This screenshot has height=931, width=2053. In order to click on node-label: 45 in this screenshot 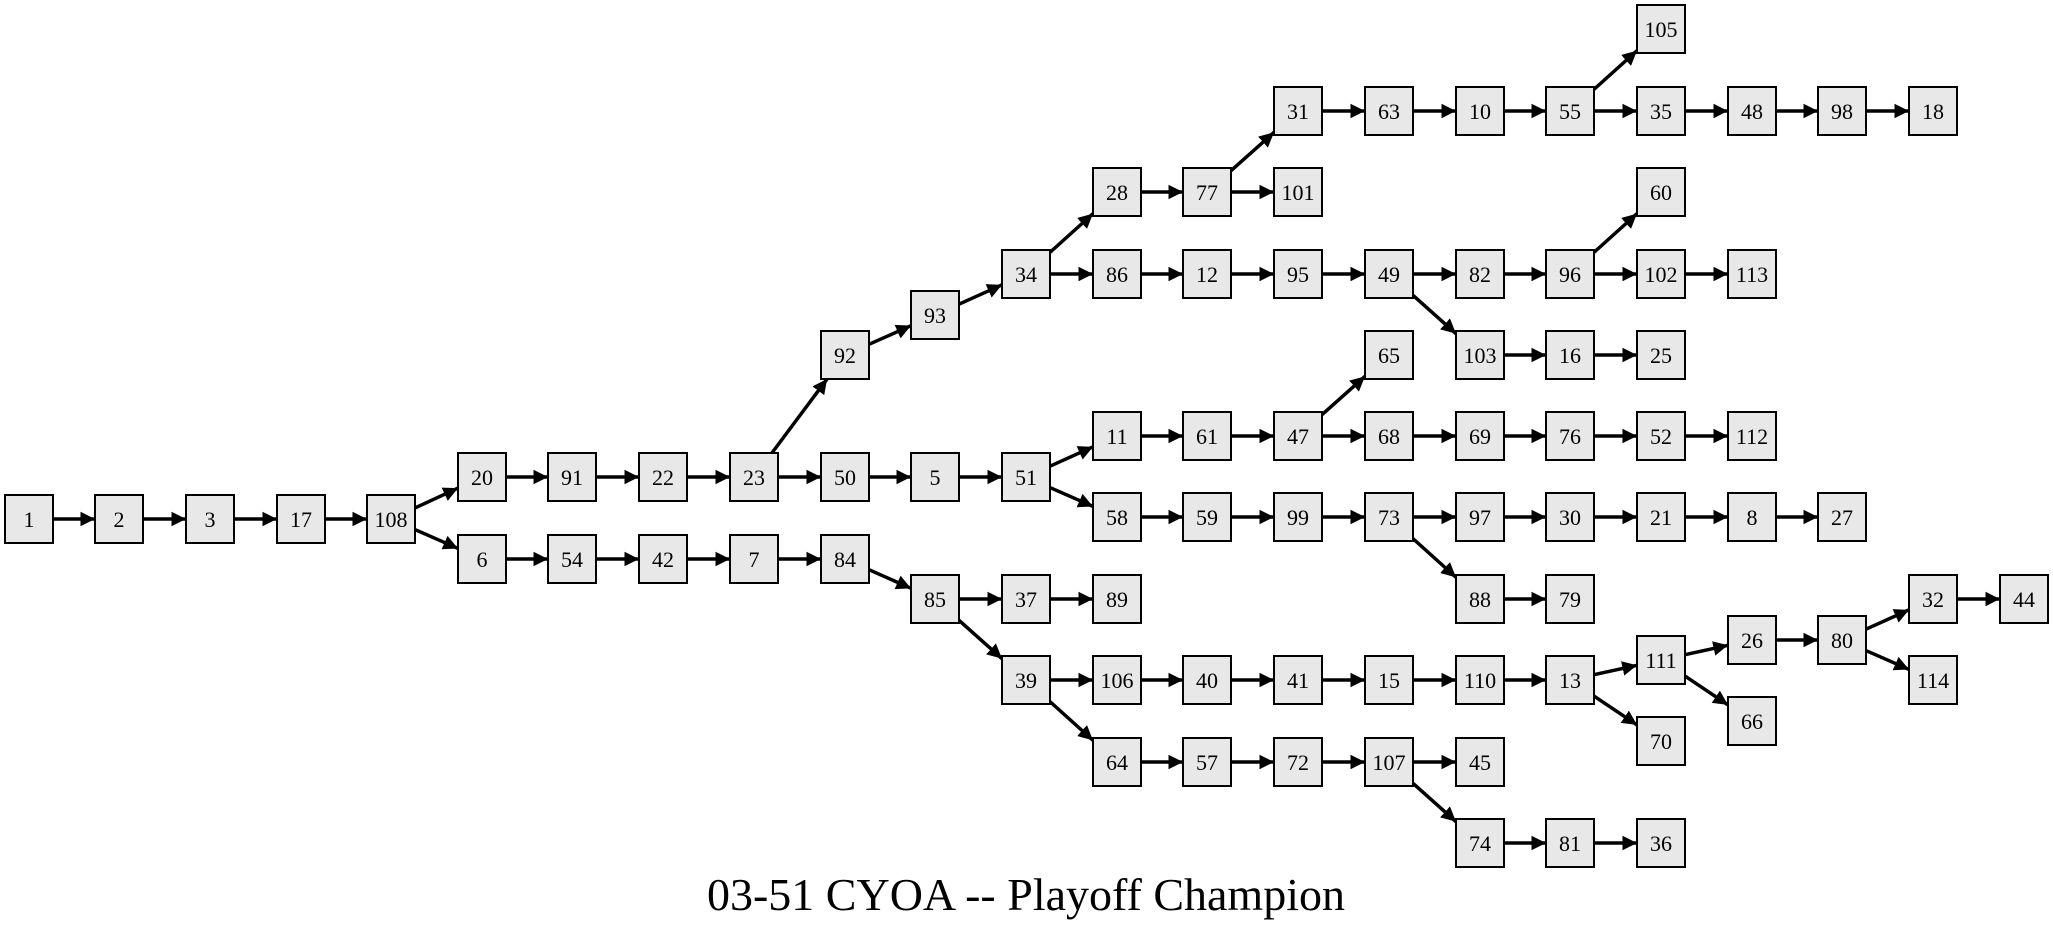, I will do `click(1480, 762)`.